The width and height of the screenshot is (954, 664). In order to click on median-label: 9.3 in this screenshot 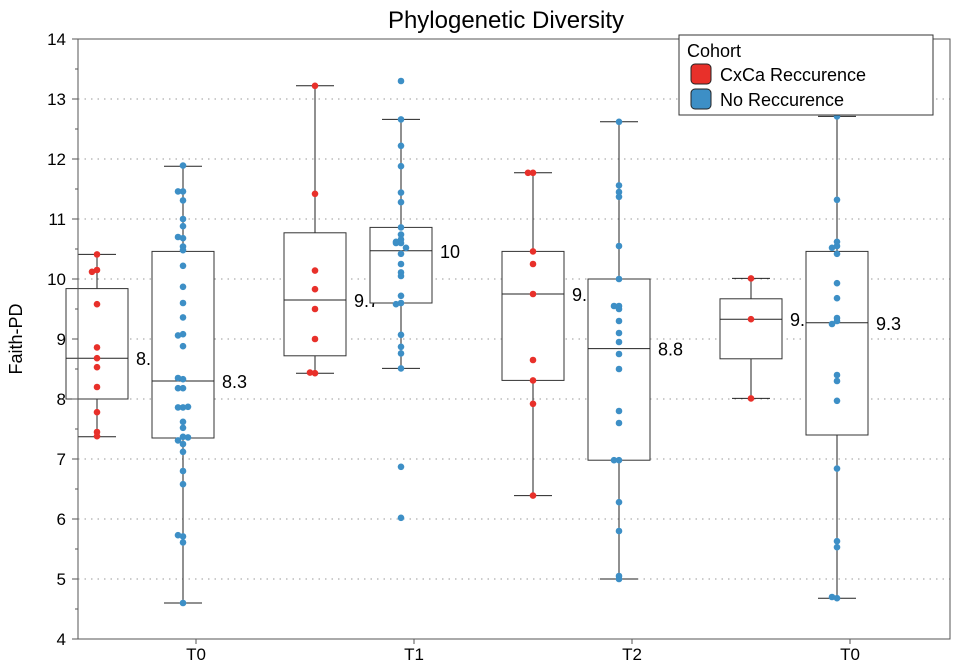, I will do `click(888, 324)`.